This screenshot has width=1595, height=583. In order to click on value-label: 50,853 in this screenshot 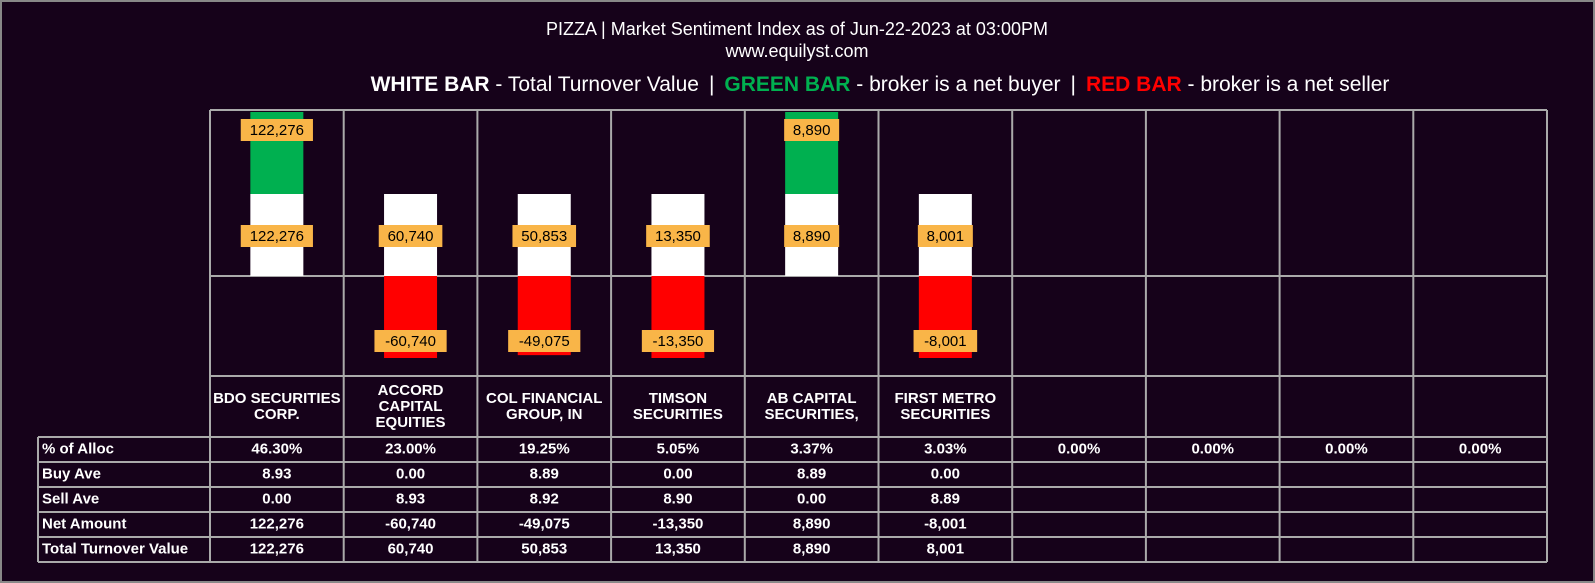, I will do `click(544, 236)`.